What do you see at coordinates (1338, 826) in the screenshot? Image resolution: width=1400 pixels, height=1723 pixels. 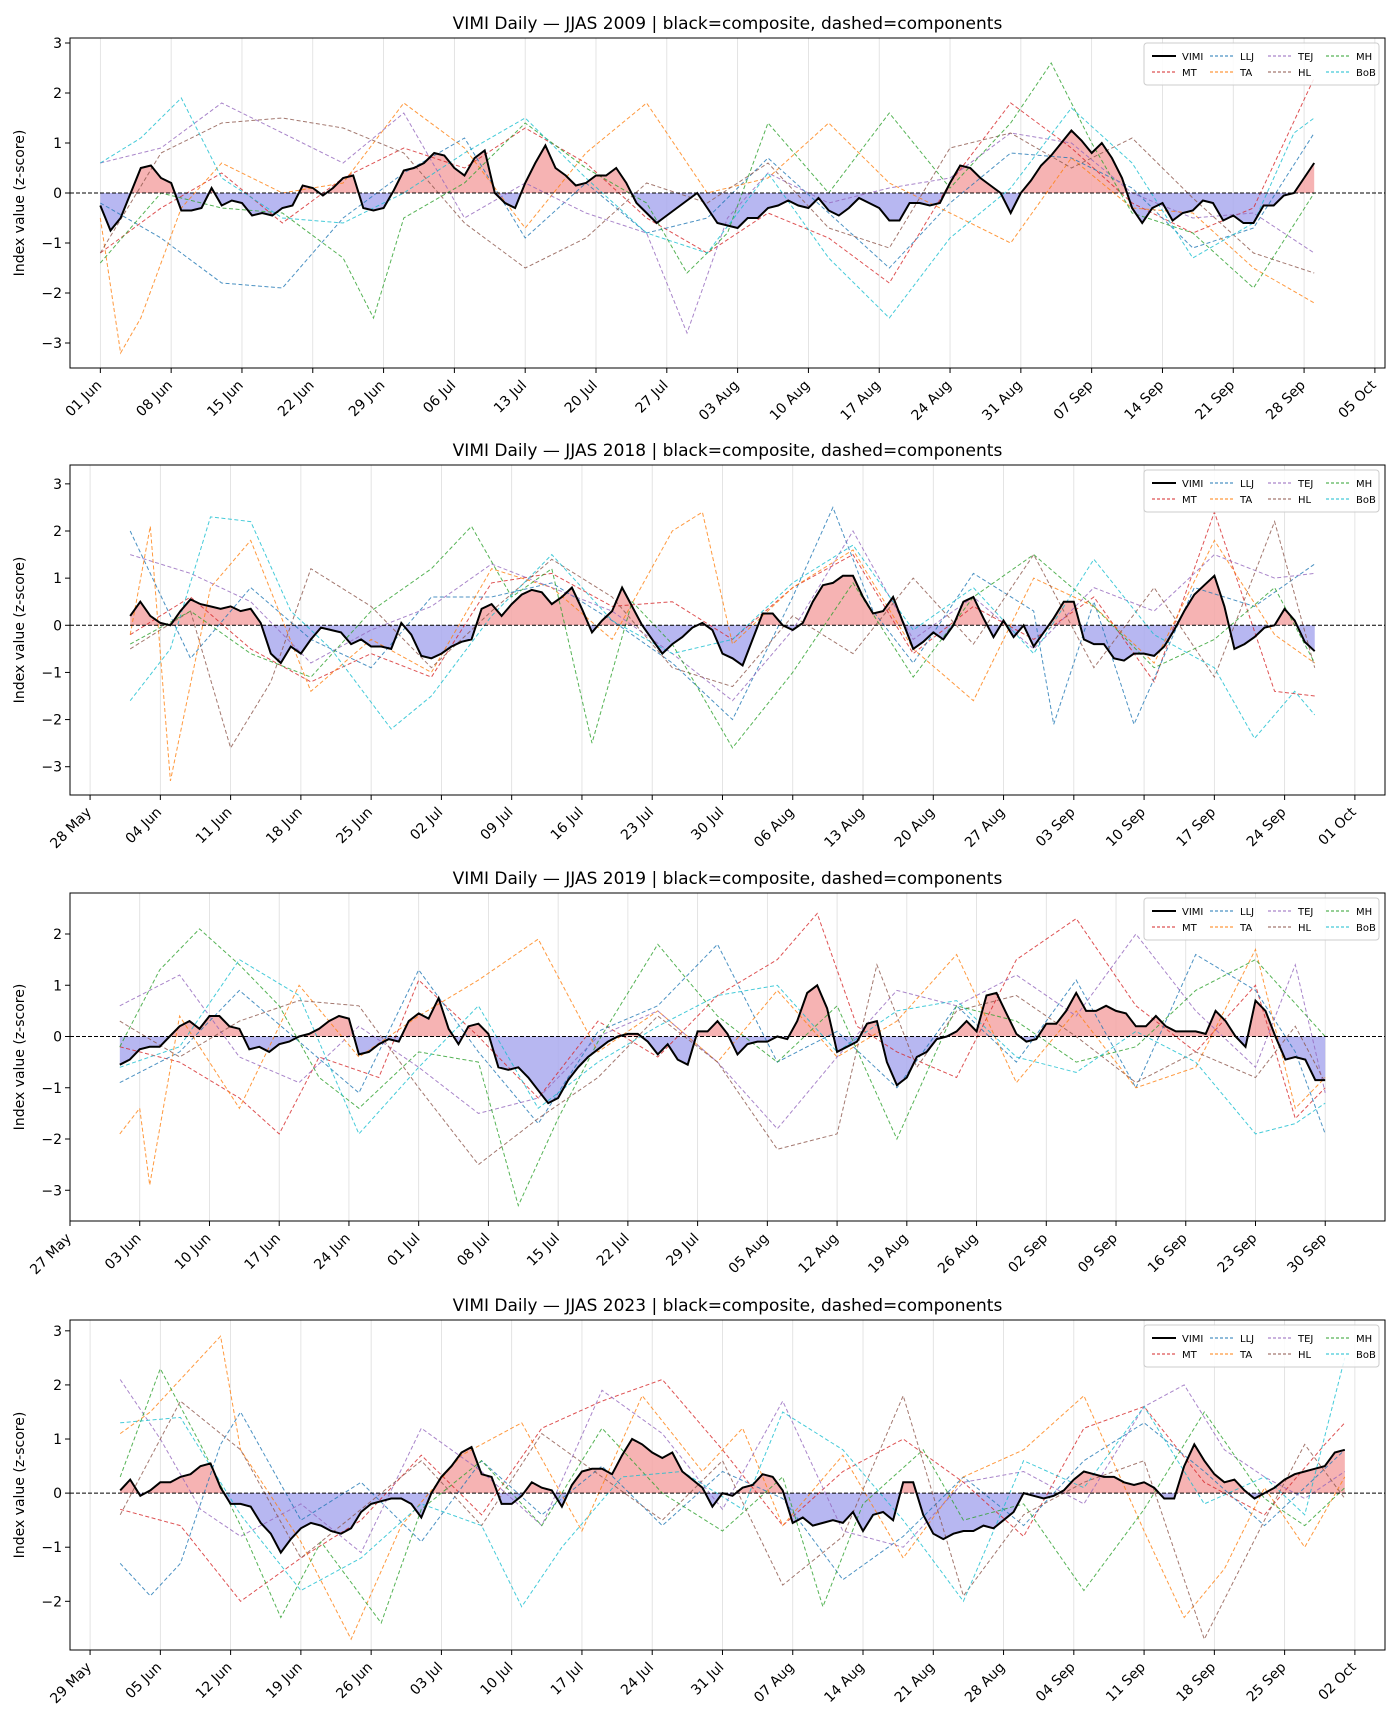 I see `x-tick-label: 01 Oct` at bounding box center [1338, 826].